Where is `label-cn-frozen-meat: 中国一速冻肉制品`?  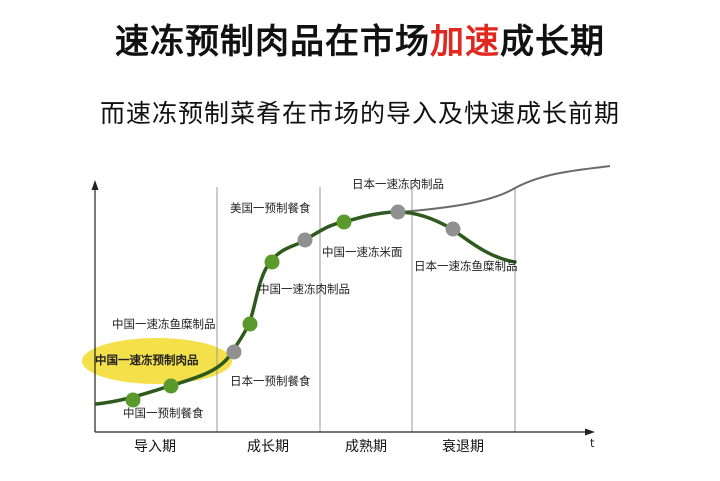 label-cn-frozen-meat: 中国一速冻肉制品 is located at coordinates (304, 289).